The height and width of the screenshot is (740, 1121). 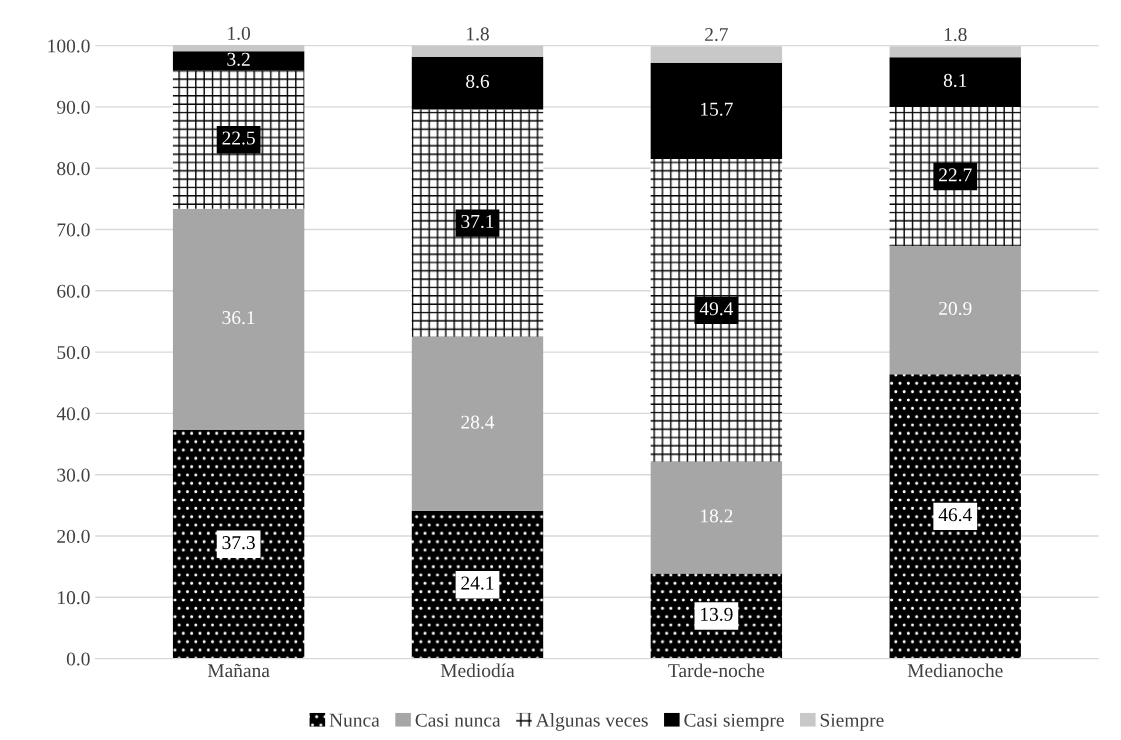 What do you see at coordinates (73, 414) in the screenshot?
I see `y-tick-label: 40.0` at bounding box center [73, 414].